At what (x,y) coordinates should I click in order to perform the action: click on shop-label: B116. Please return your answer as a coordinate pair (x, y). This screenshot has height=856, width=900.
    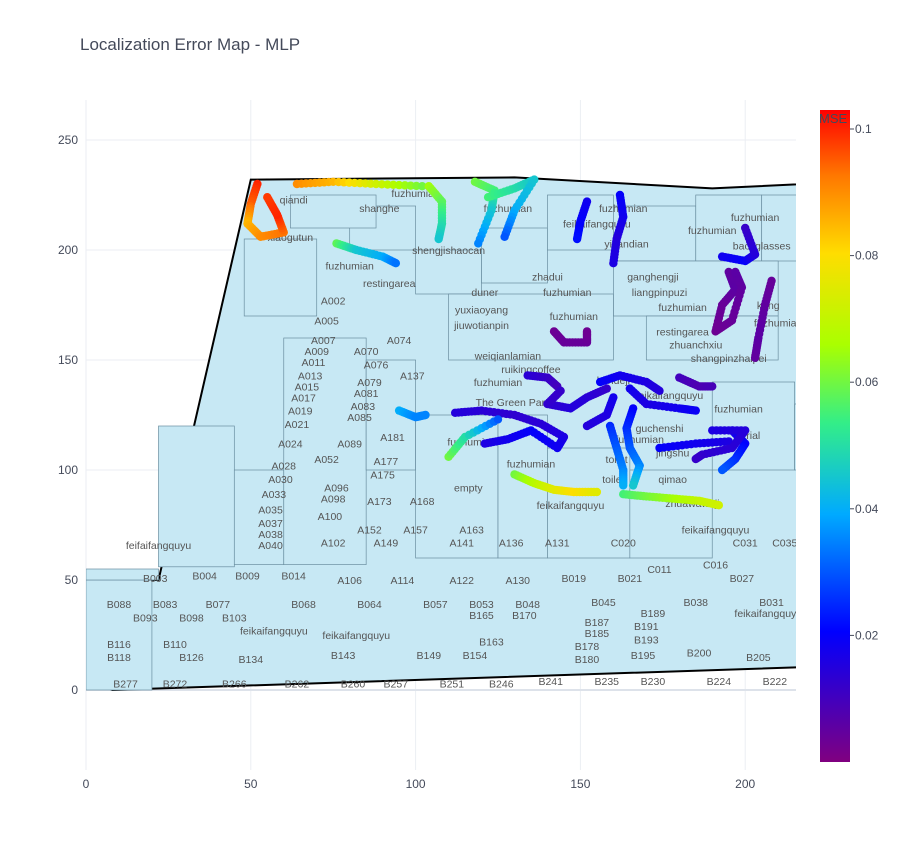
    Looking at the image, I should click on (119, 645).